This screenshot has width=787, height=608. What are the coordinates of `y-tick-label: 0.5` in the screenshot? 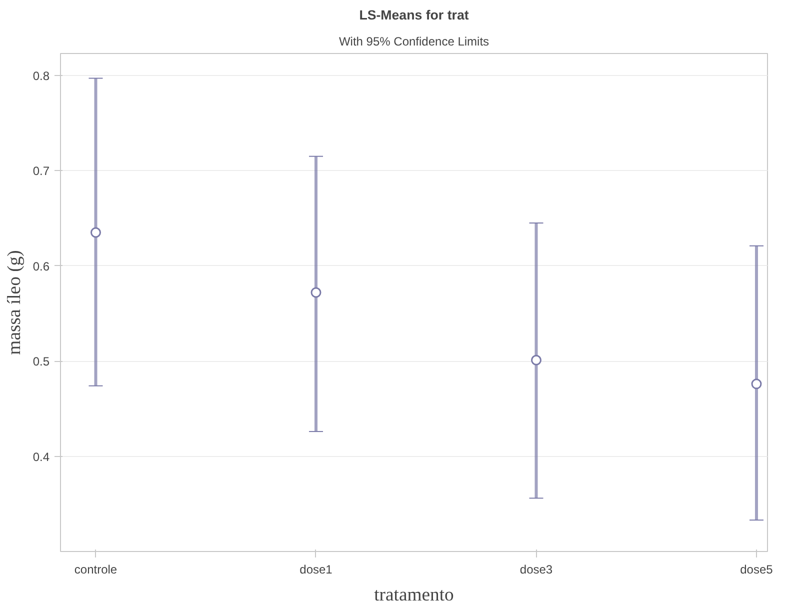 It's located at (41, 361).